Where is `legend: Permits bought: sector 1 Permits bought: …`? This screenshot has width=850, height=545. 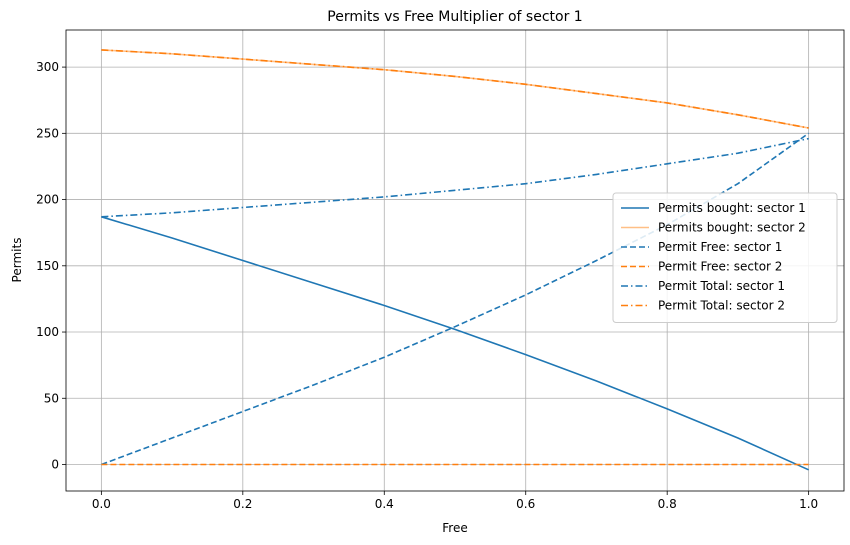 legend: Permits bought: sector 1 Permits bought: … is located at coordinates (725, 257).